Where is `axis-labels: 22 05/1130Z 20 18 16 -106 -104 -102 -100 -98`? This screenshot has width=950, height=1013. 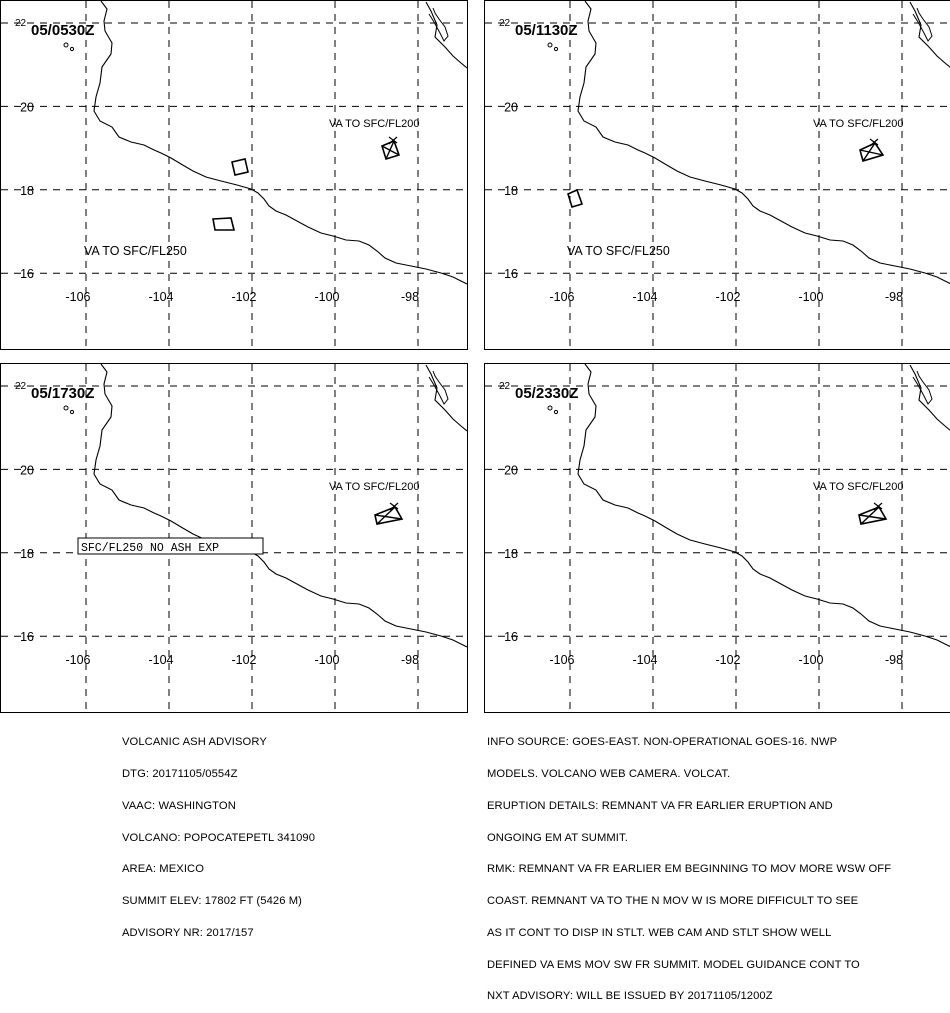 axis-labels: 22 05/1130Z 20 18 16 -106 -104 -102 -100 -98 is located at coordinates (701, 161).